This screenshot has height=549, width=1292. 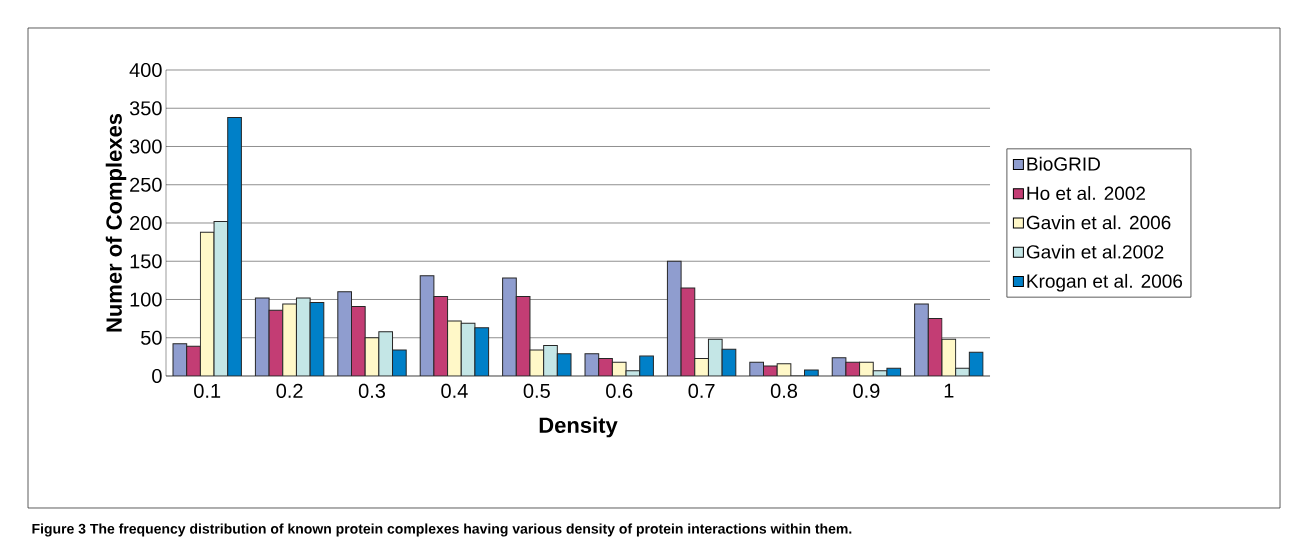 I want to click on x-tick-label: 0.5, so click(x=536, y=390).